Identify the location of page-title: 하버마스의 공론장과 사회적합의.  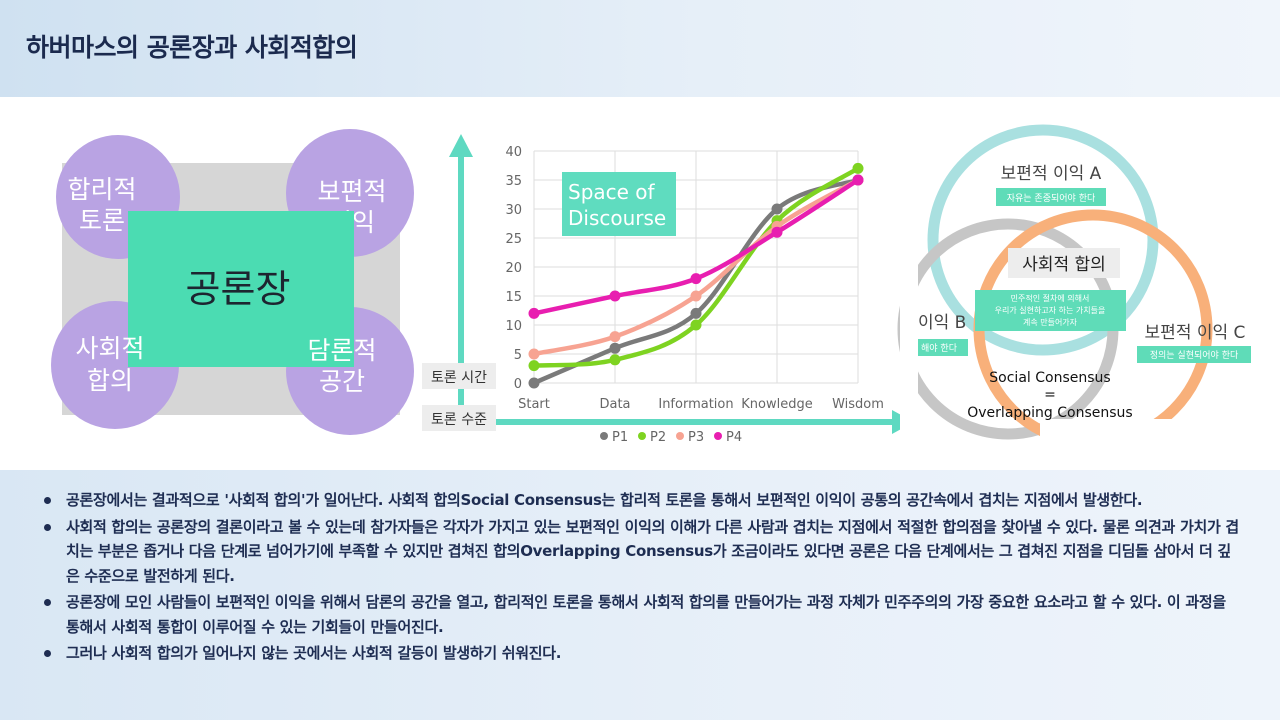
(192, 47).